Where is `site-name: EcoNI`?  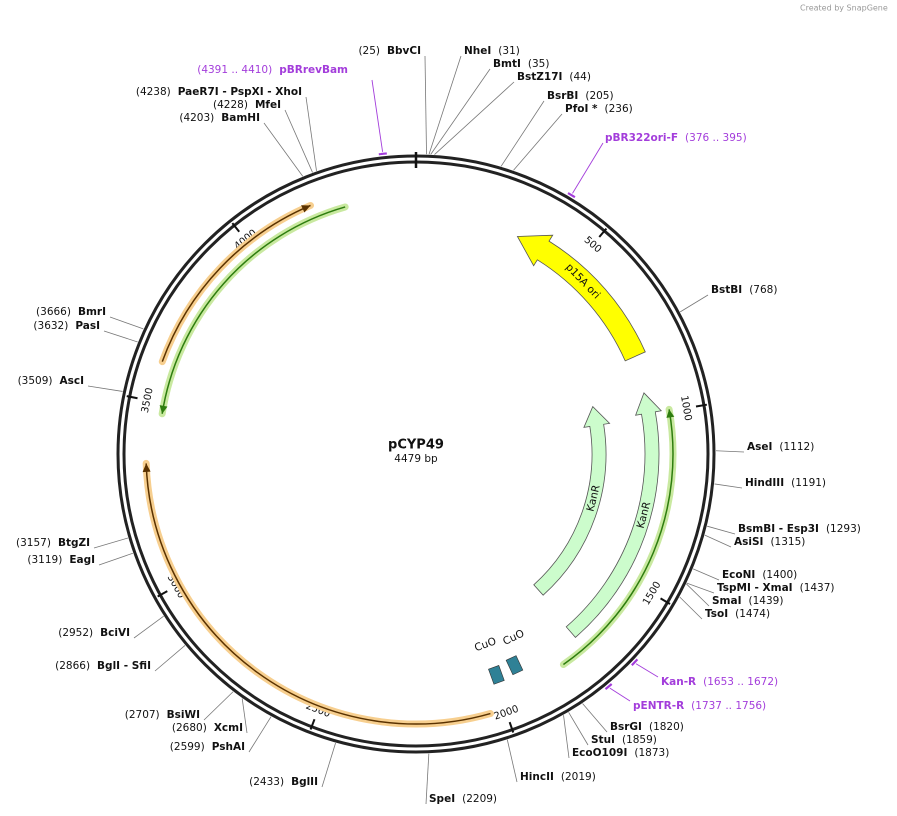 site-name: EcoNI is located at coordinates (738, 575).